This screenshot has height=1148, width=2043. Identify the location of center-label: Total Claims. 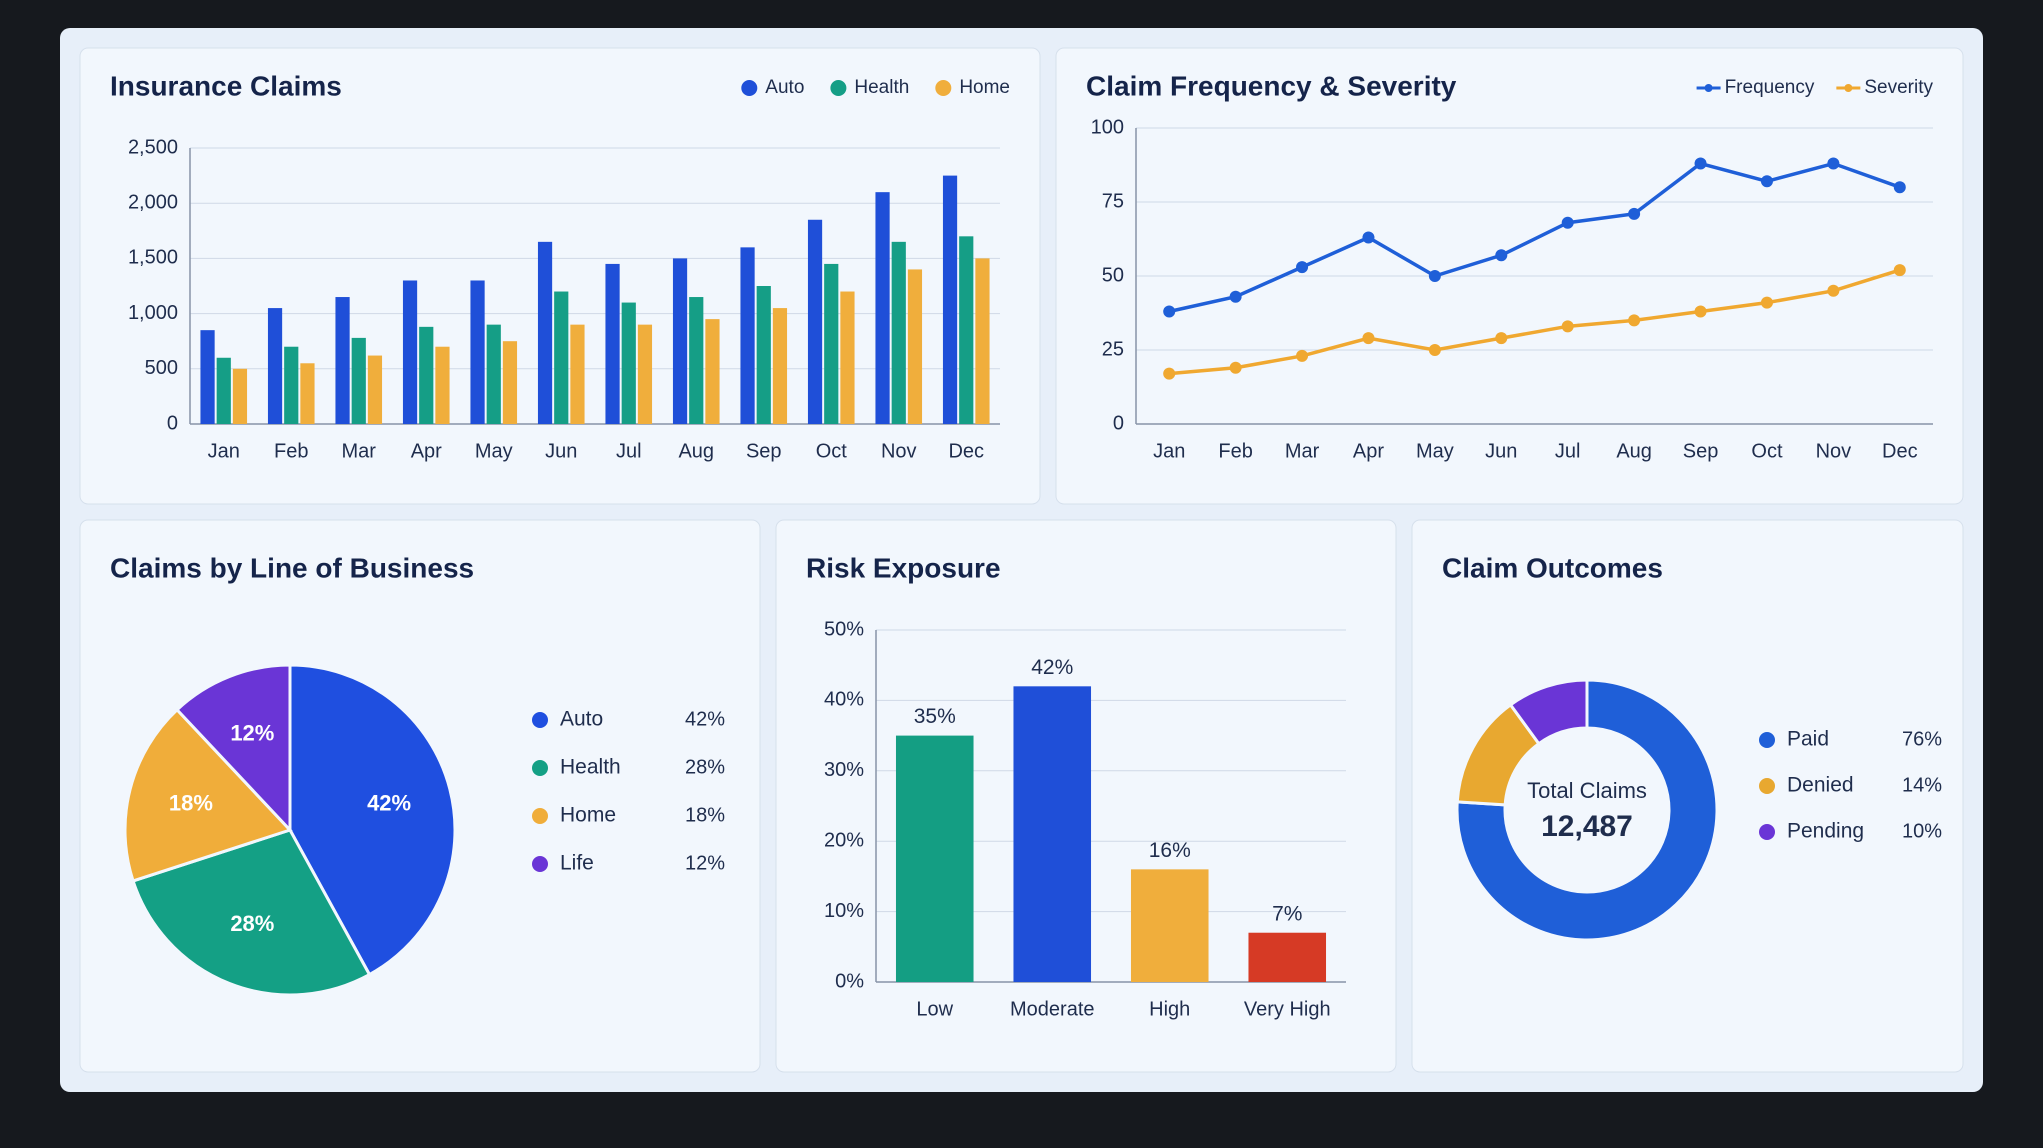
(1587, 790).